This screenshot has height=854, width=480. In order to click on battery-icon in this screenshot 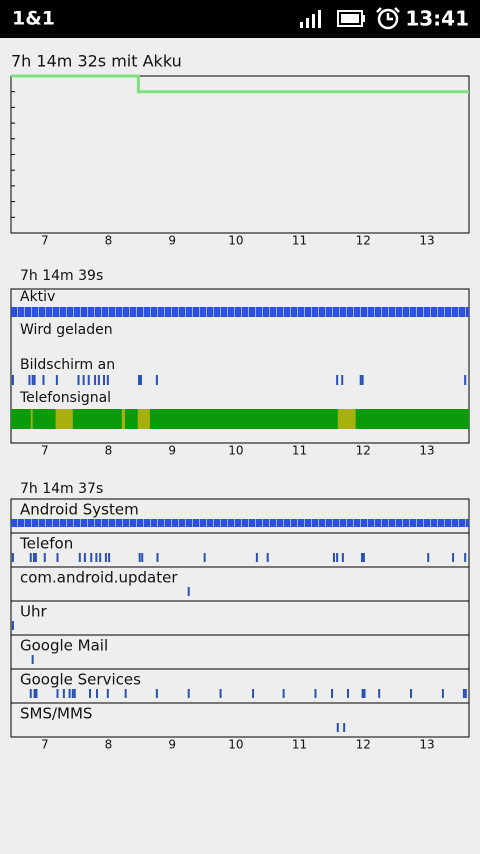, I will do `click(351, 18)`.